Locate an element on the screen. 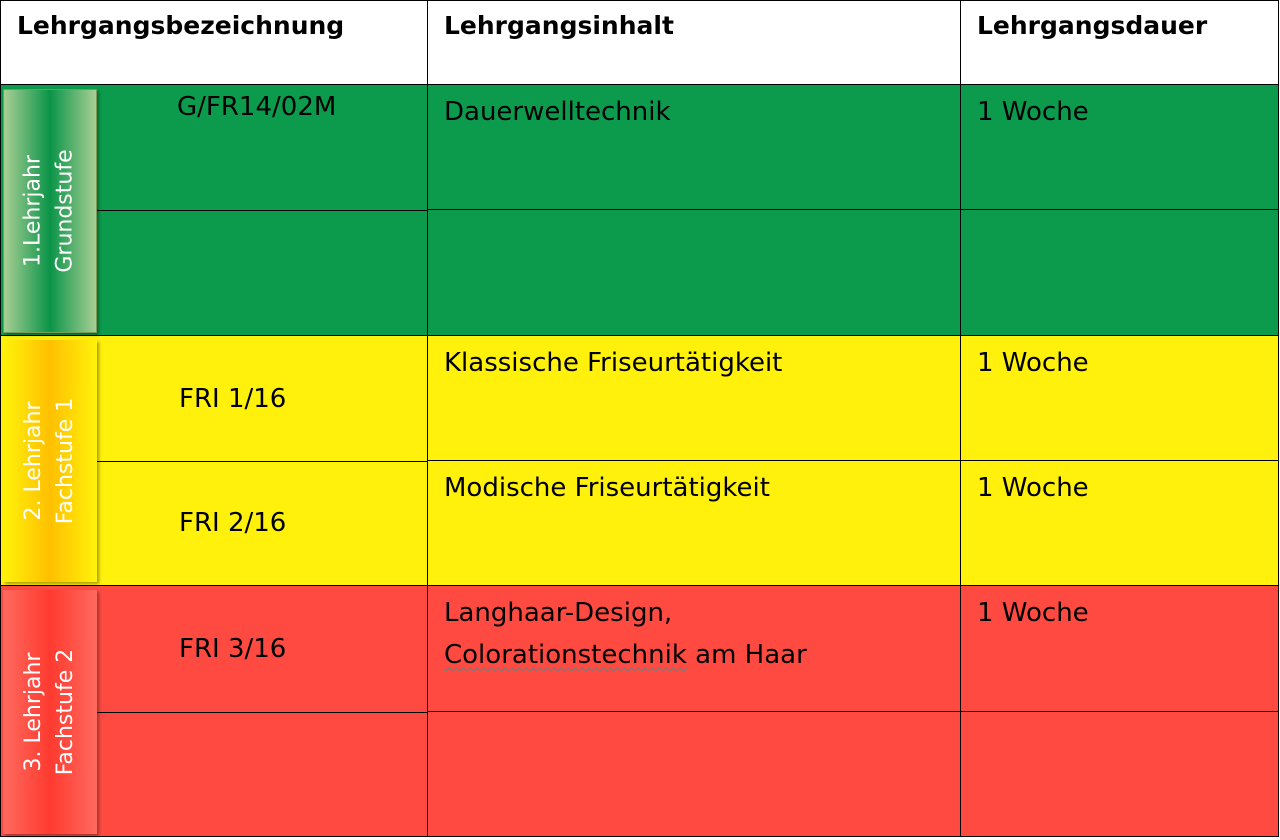  content-text: am Haar is located at coordinates (746, 655).